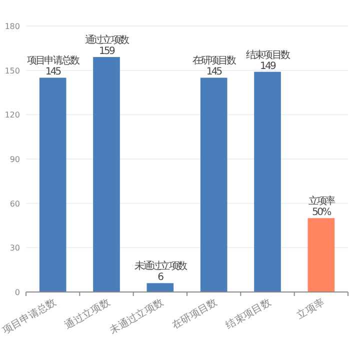 This screenshot has width=350, height=350. What do you see at coordinates (107, 52) in the screenshot?
I see `data-label: 159` at bounding box center [107, 52].